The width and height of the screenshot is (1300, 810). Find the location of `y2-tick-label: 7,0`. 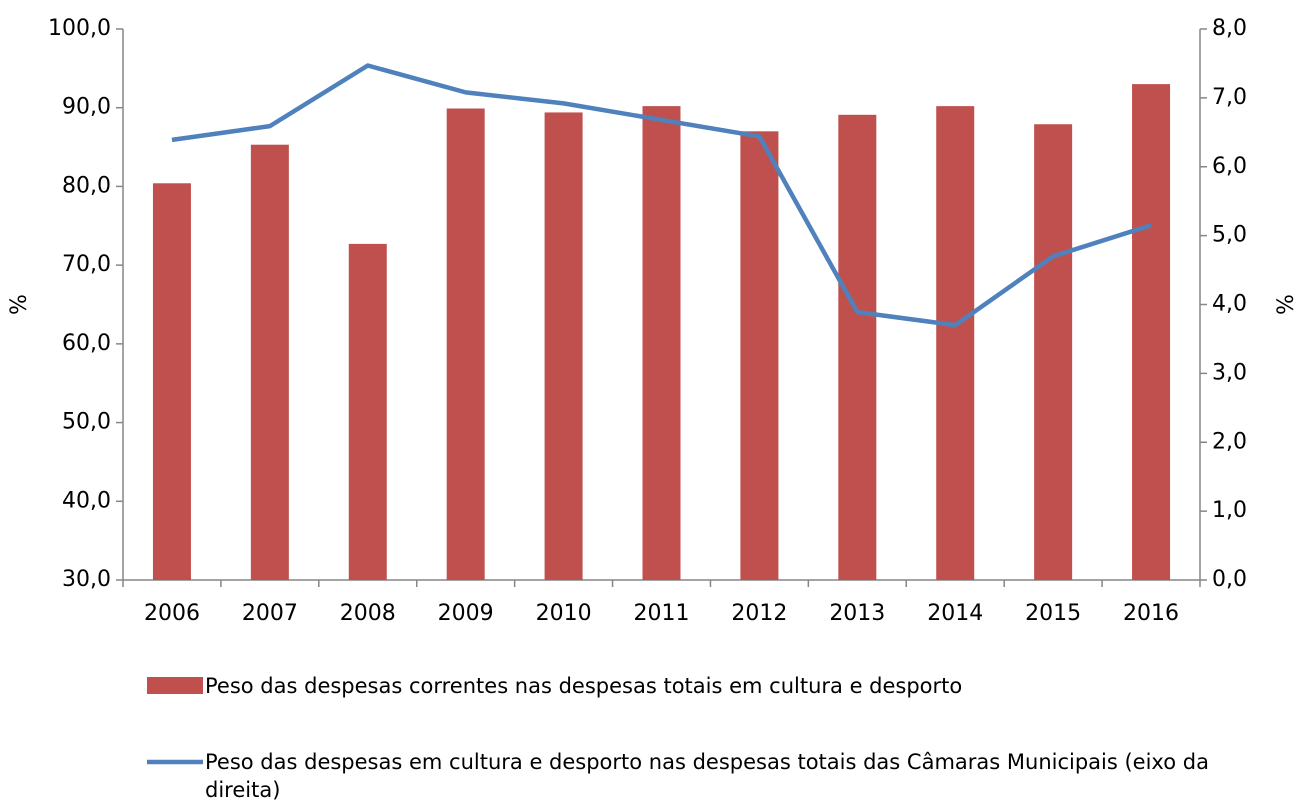

y2-tick-label: 7,0 is located at coordinates (1229, 97).